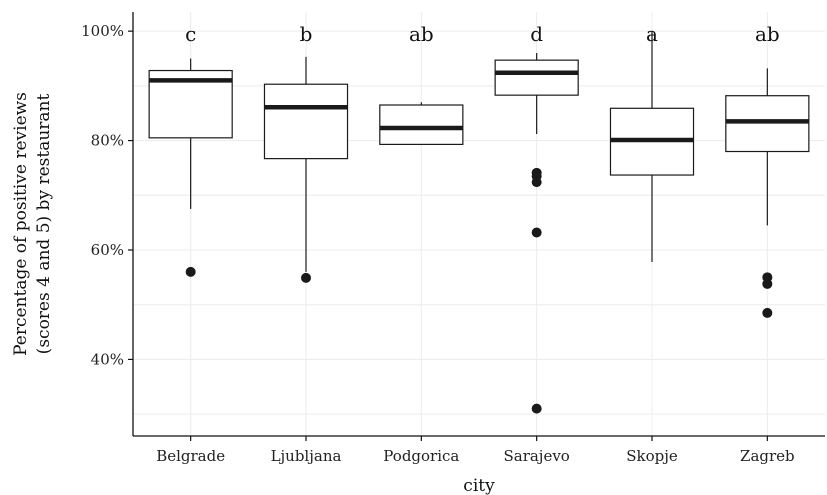  I want to click on x-axis-title: city, so click(479, 485).